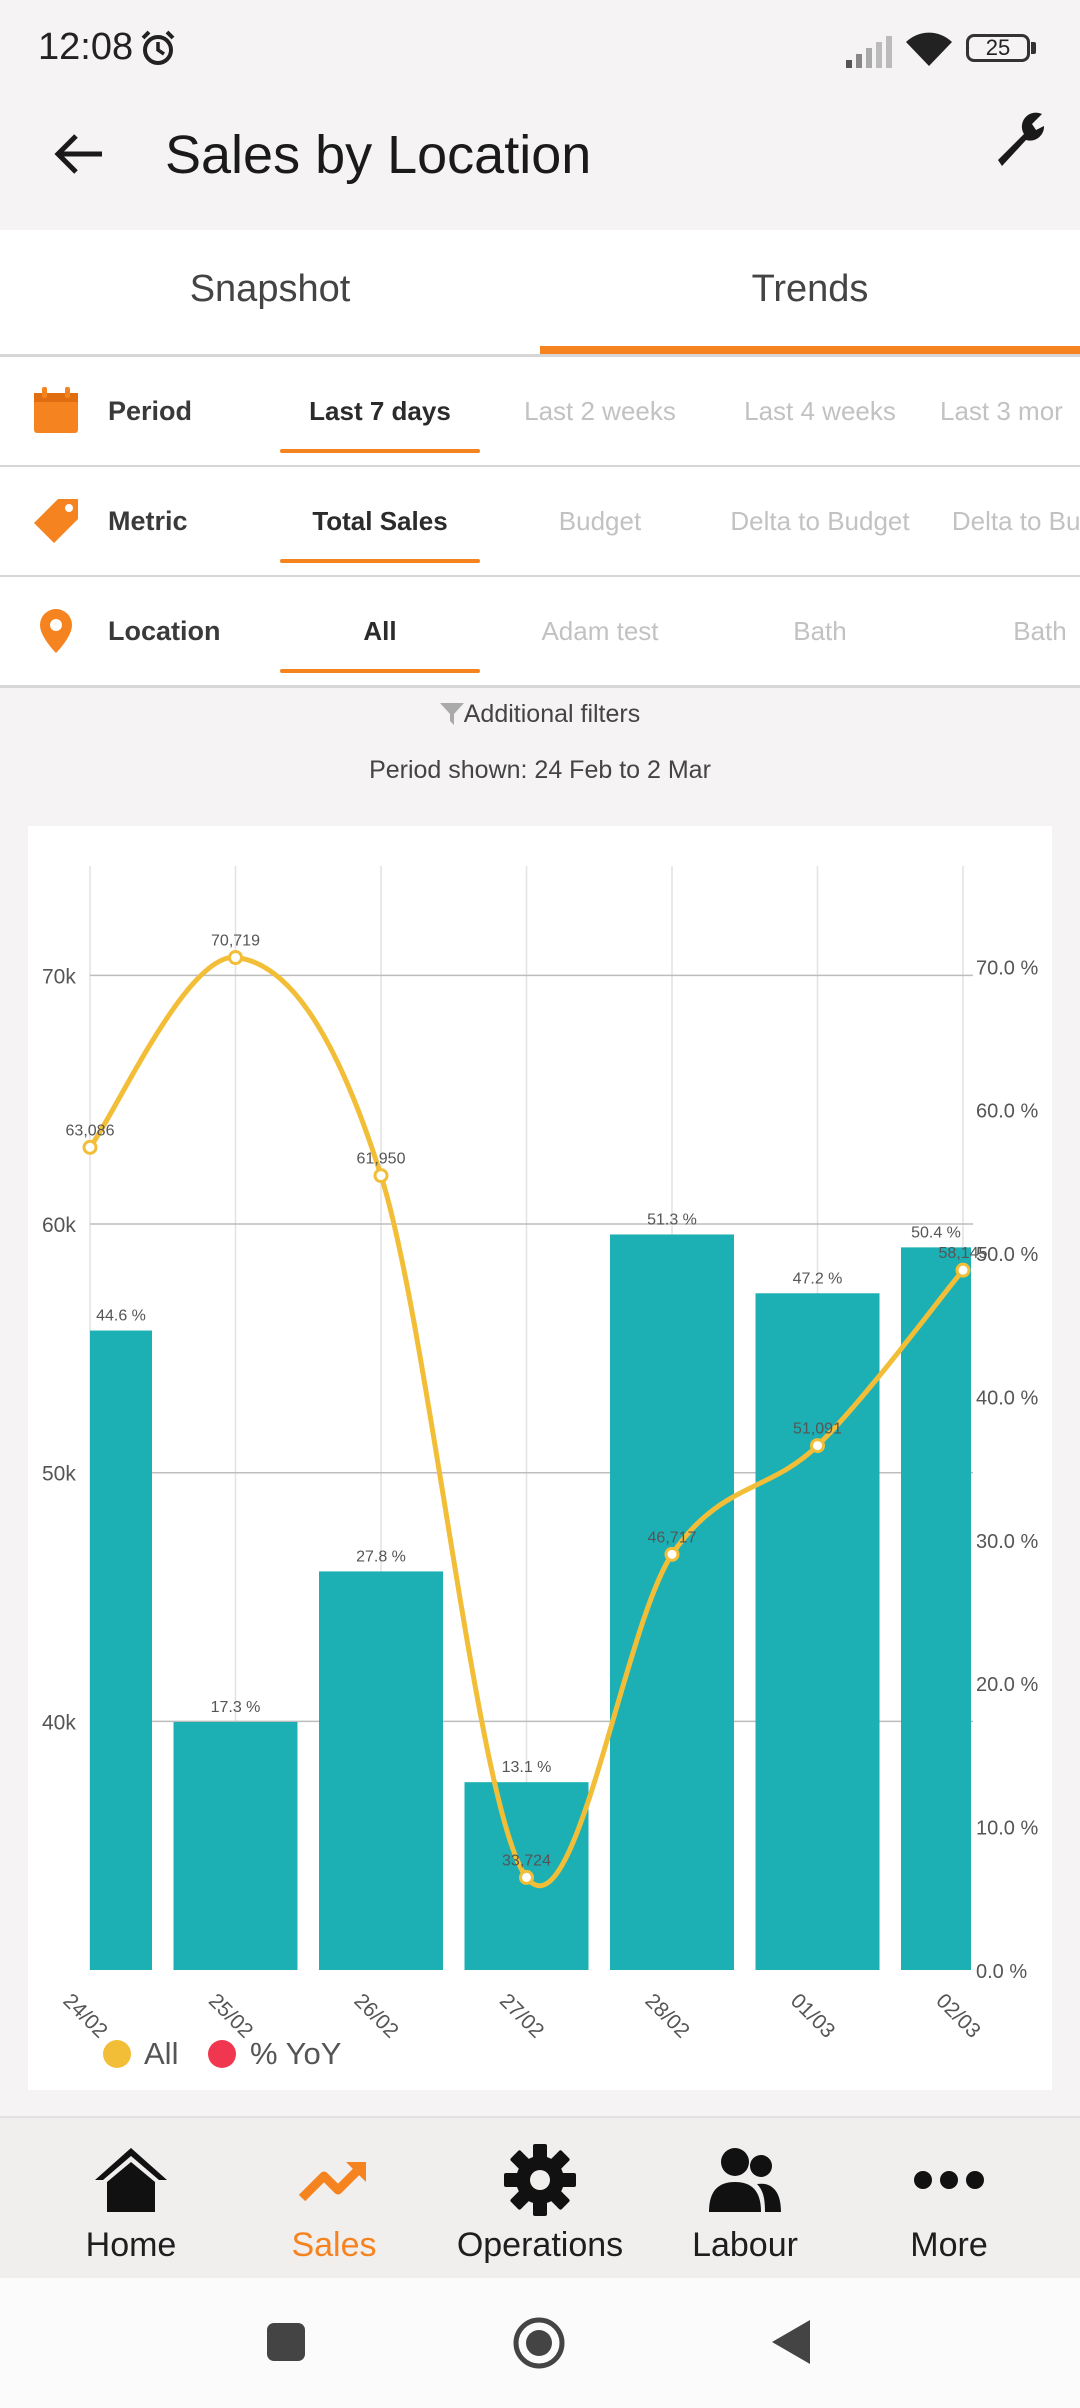 The height and width of the screenshot is (2408, 1080). I want to click on period-option-last-4-weeks: Last 4 weeks, so click(820, 411).